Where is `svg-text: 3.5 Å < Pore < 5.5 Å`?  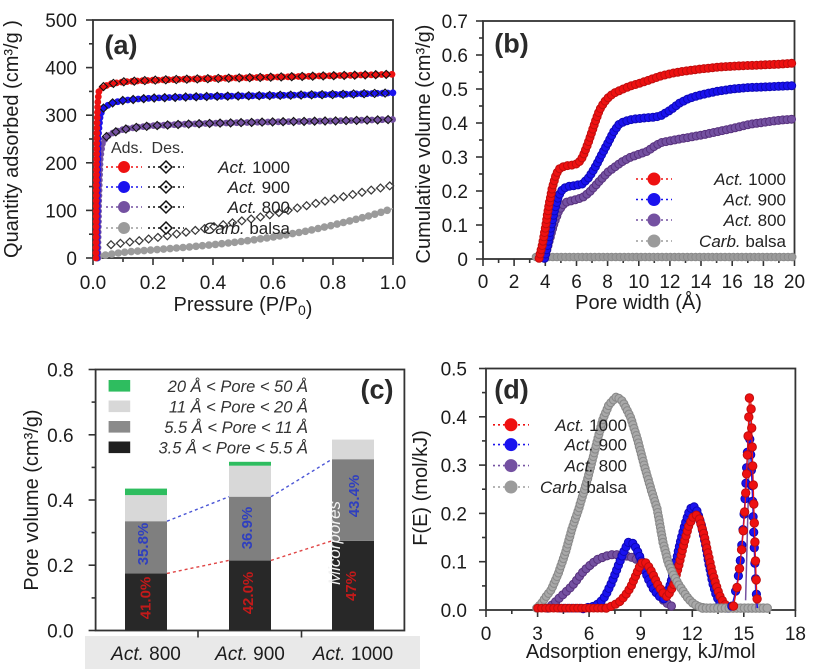 svg-text: 3.5 Å < Pore < 5.5 Å is located at coordinates (233, 447).